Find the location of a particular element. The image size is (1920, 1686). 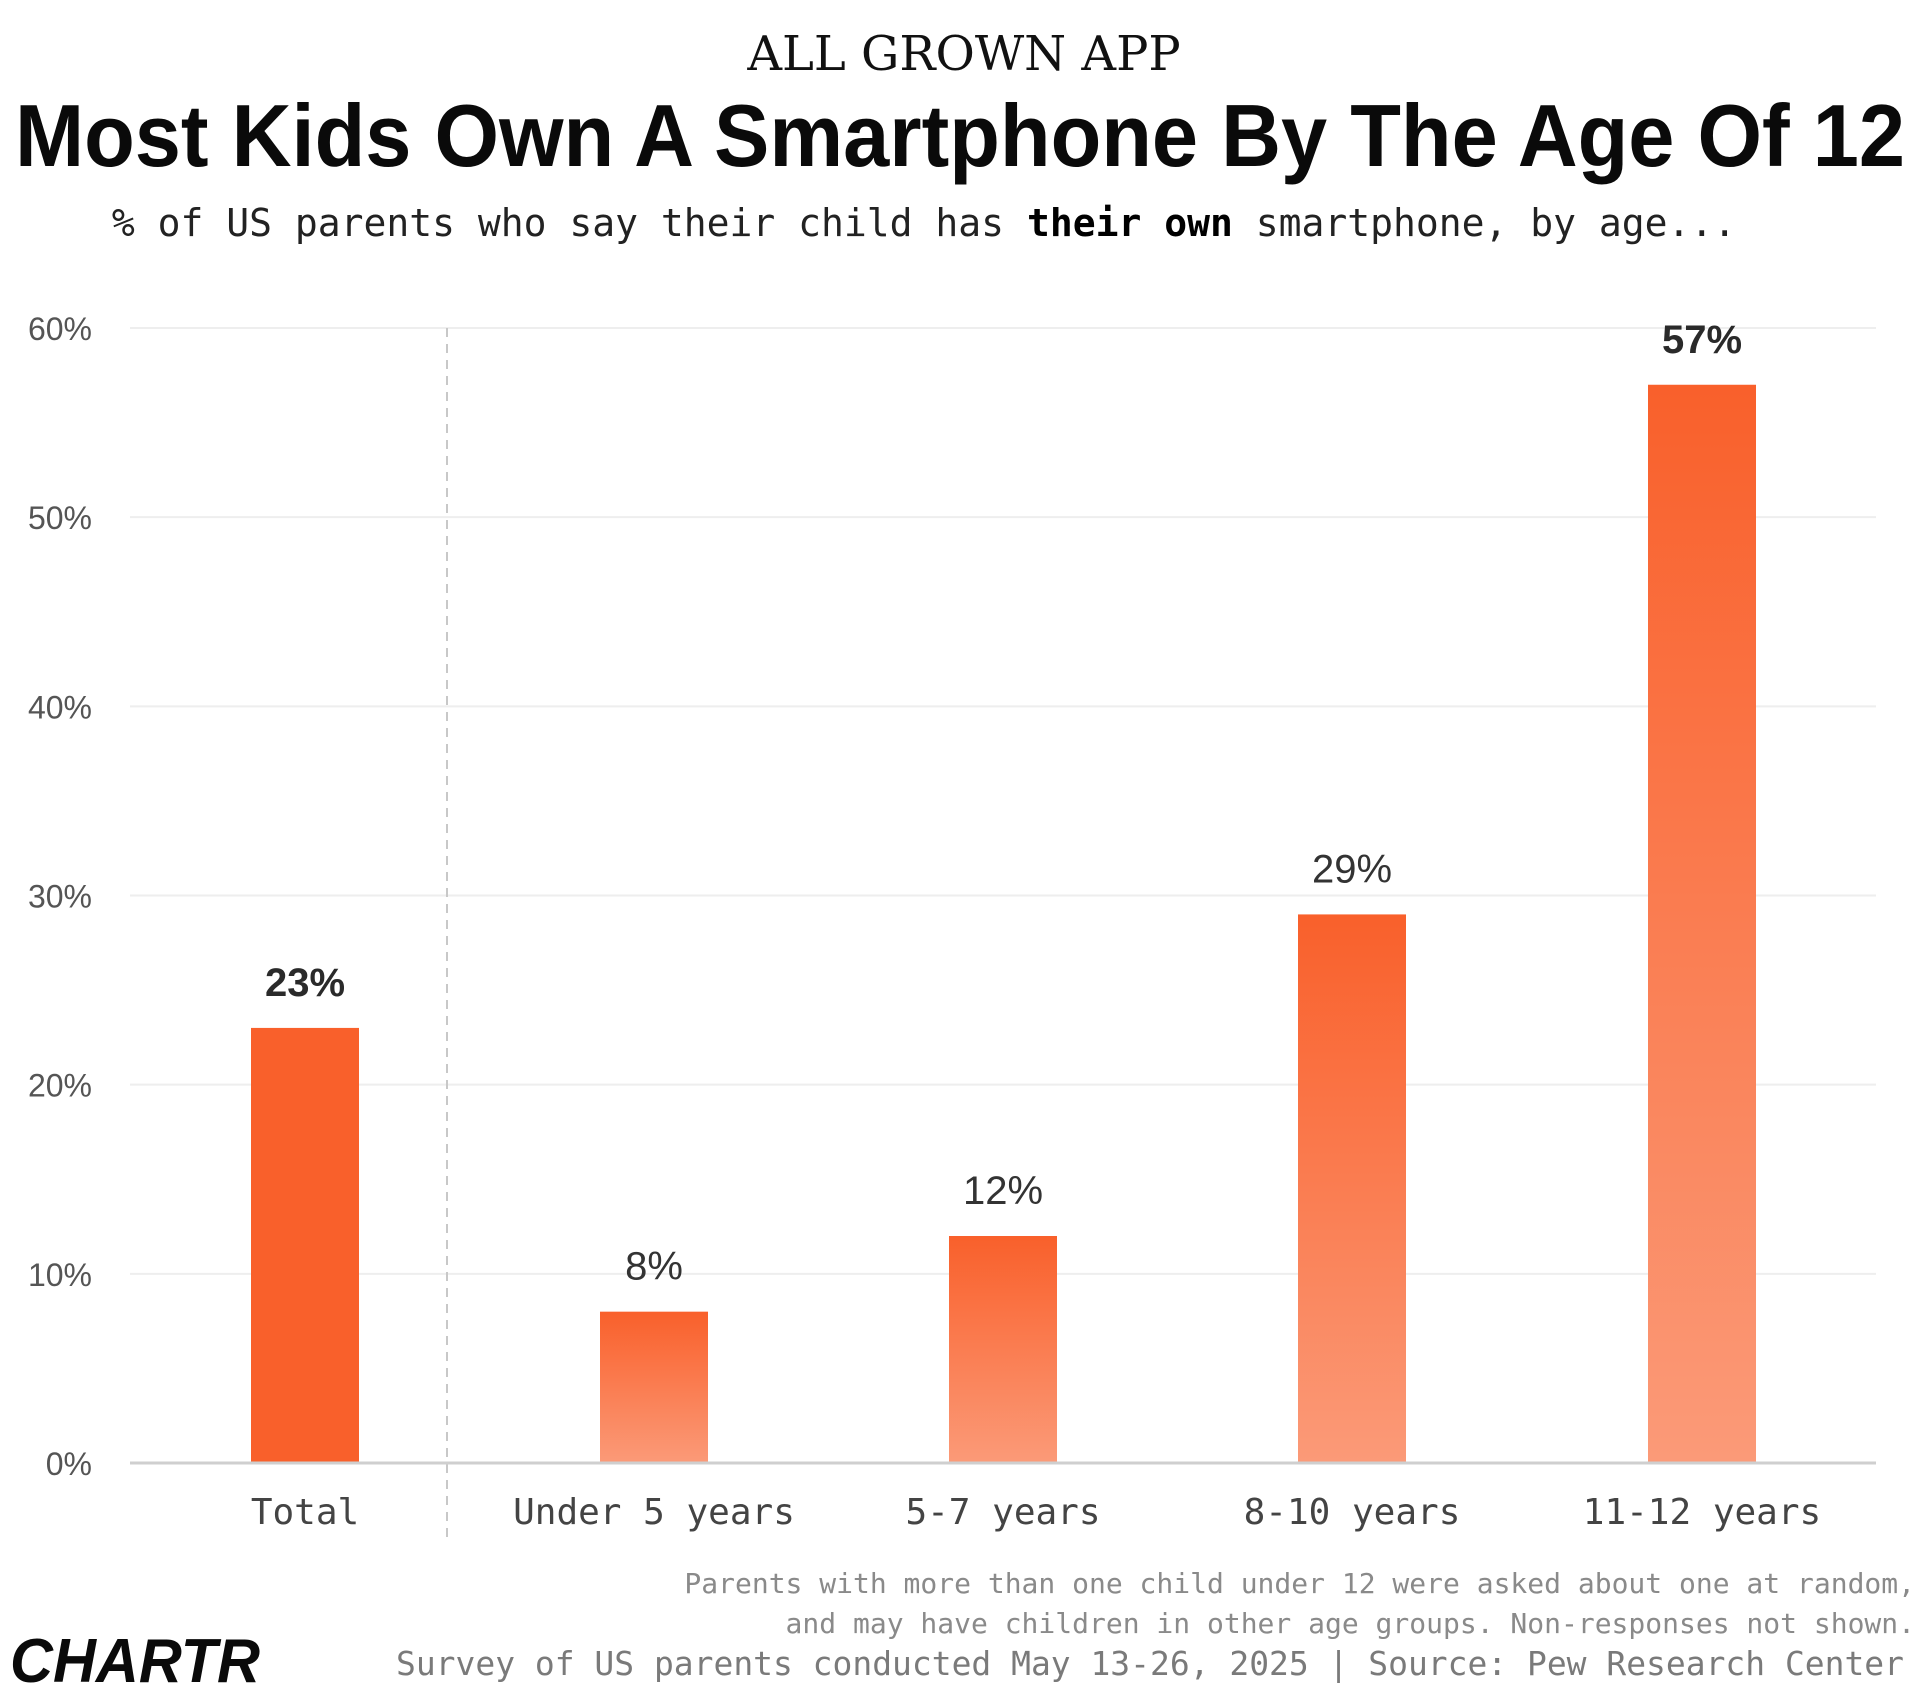

bar-8-10-years is located at coordinates (1352, 1188).